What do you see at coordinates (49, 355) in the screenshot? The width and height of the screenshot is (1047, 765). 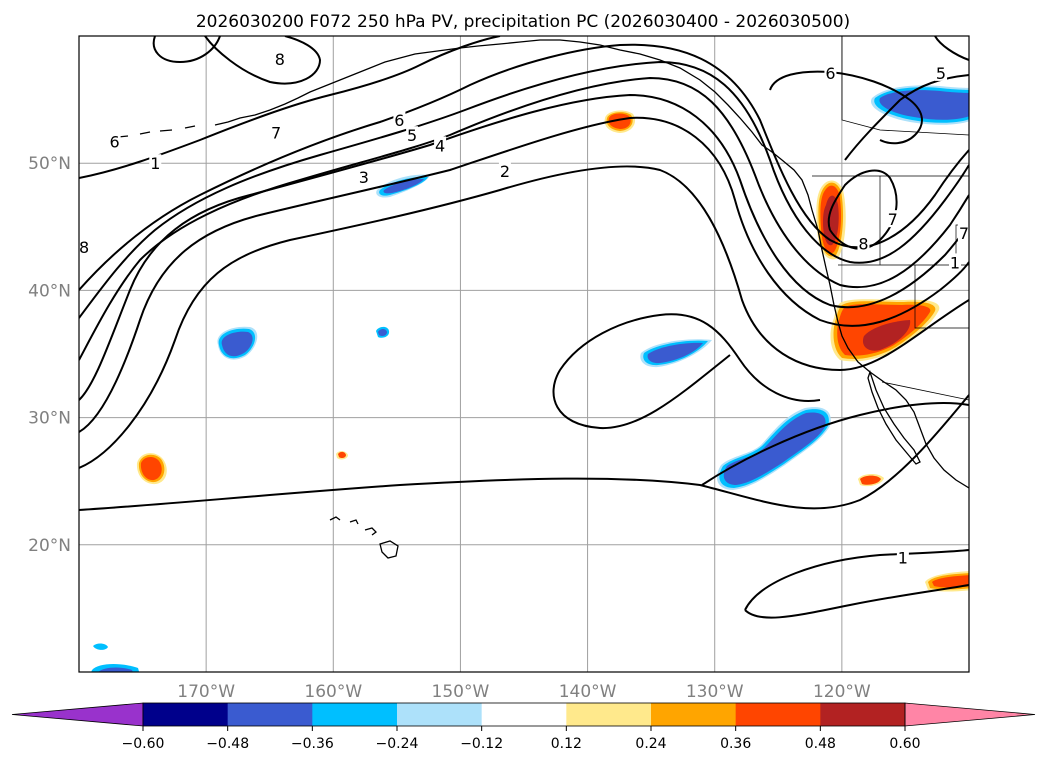 I see `latitude-tick-labels: 50°N 40°N 30°N 20°N` at bounding box center [49, 355].